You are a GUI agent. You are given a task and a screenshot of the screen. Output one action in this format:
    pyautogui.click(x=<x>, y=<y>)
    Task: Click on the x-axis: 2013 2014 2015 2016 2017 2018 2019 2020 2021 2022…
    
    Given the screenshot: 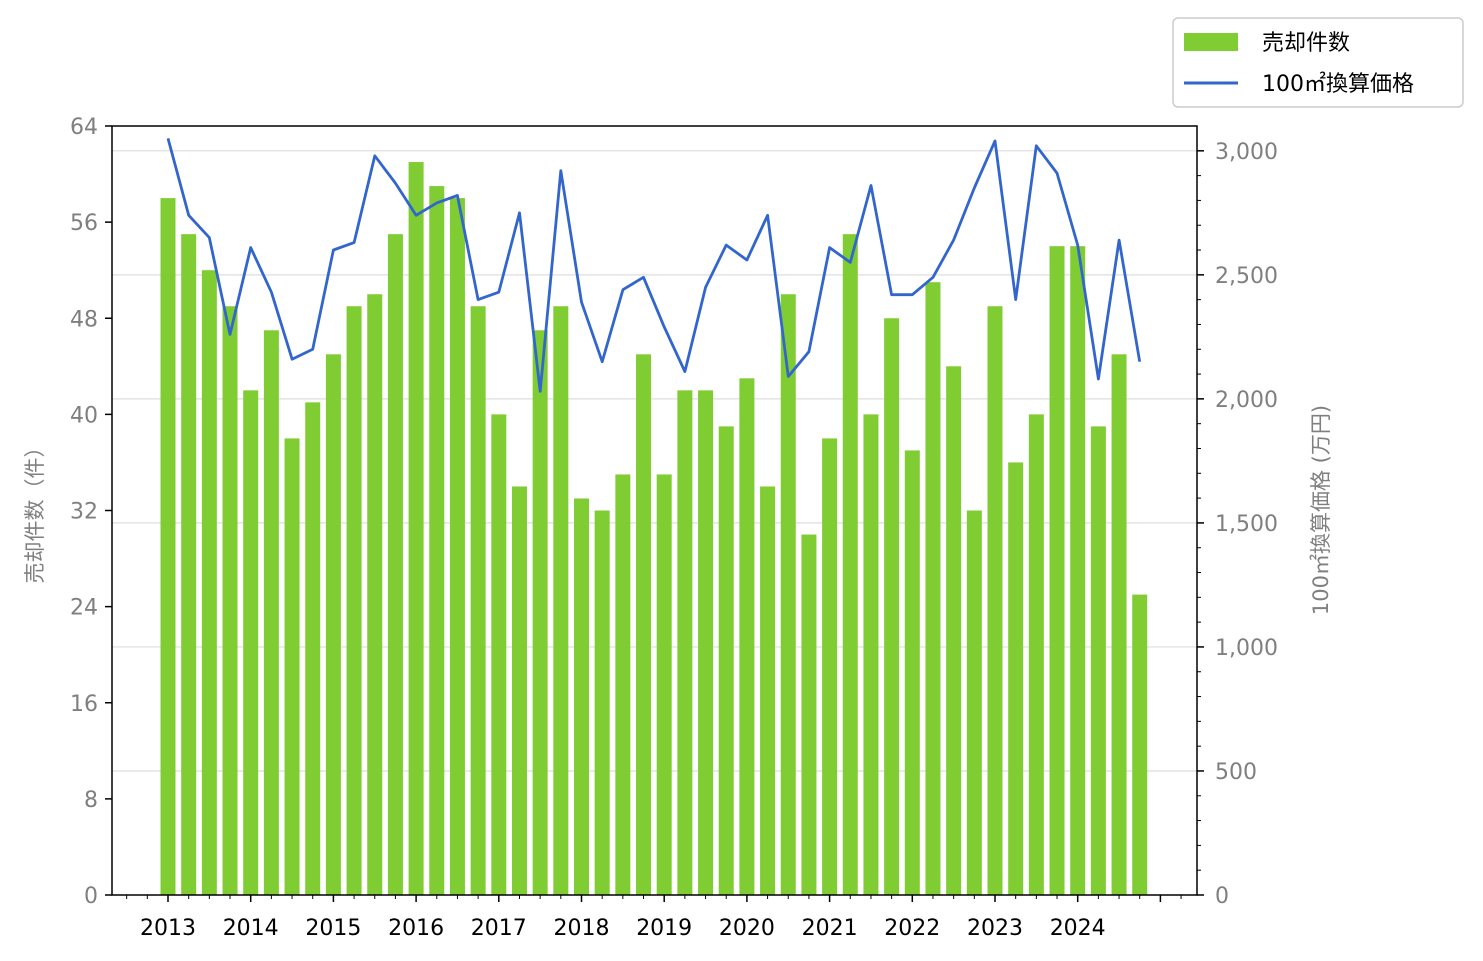 What is the action you would take?
    pyautogui.click(x=654, y=918)
    